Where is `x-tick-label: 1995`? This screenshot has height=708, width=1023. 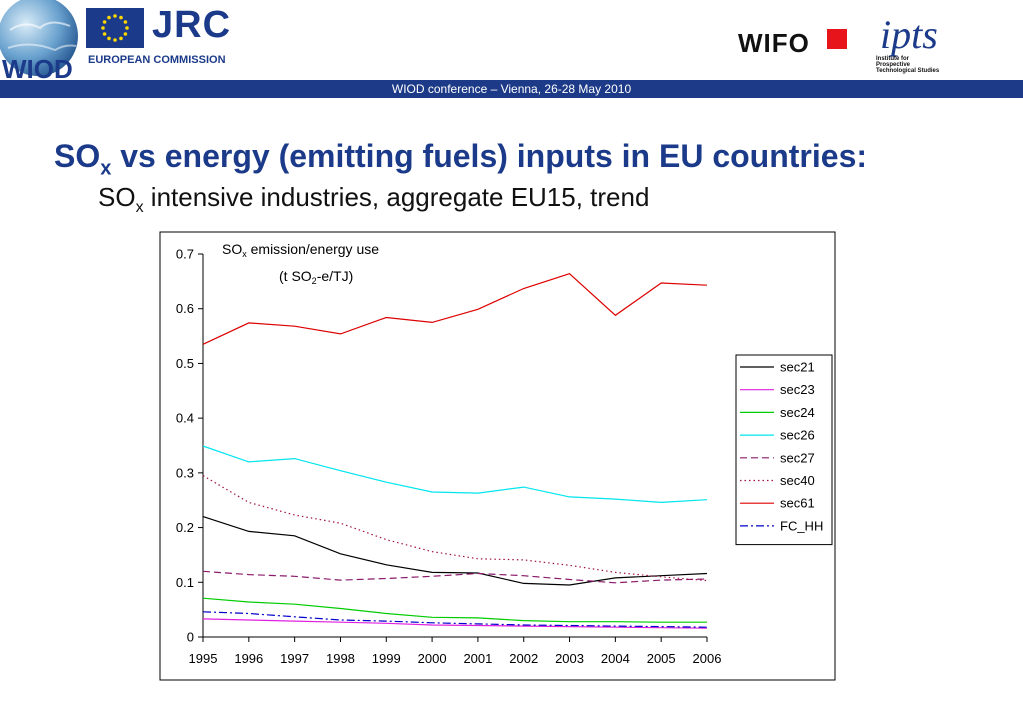 x-tick-label: 1995 is located at coordinates (203, 658).